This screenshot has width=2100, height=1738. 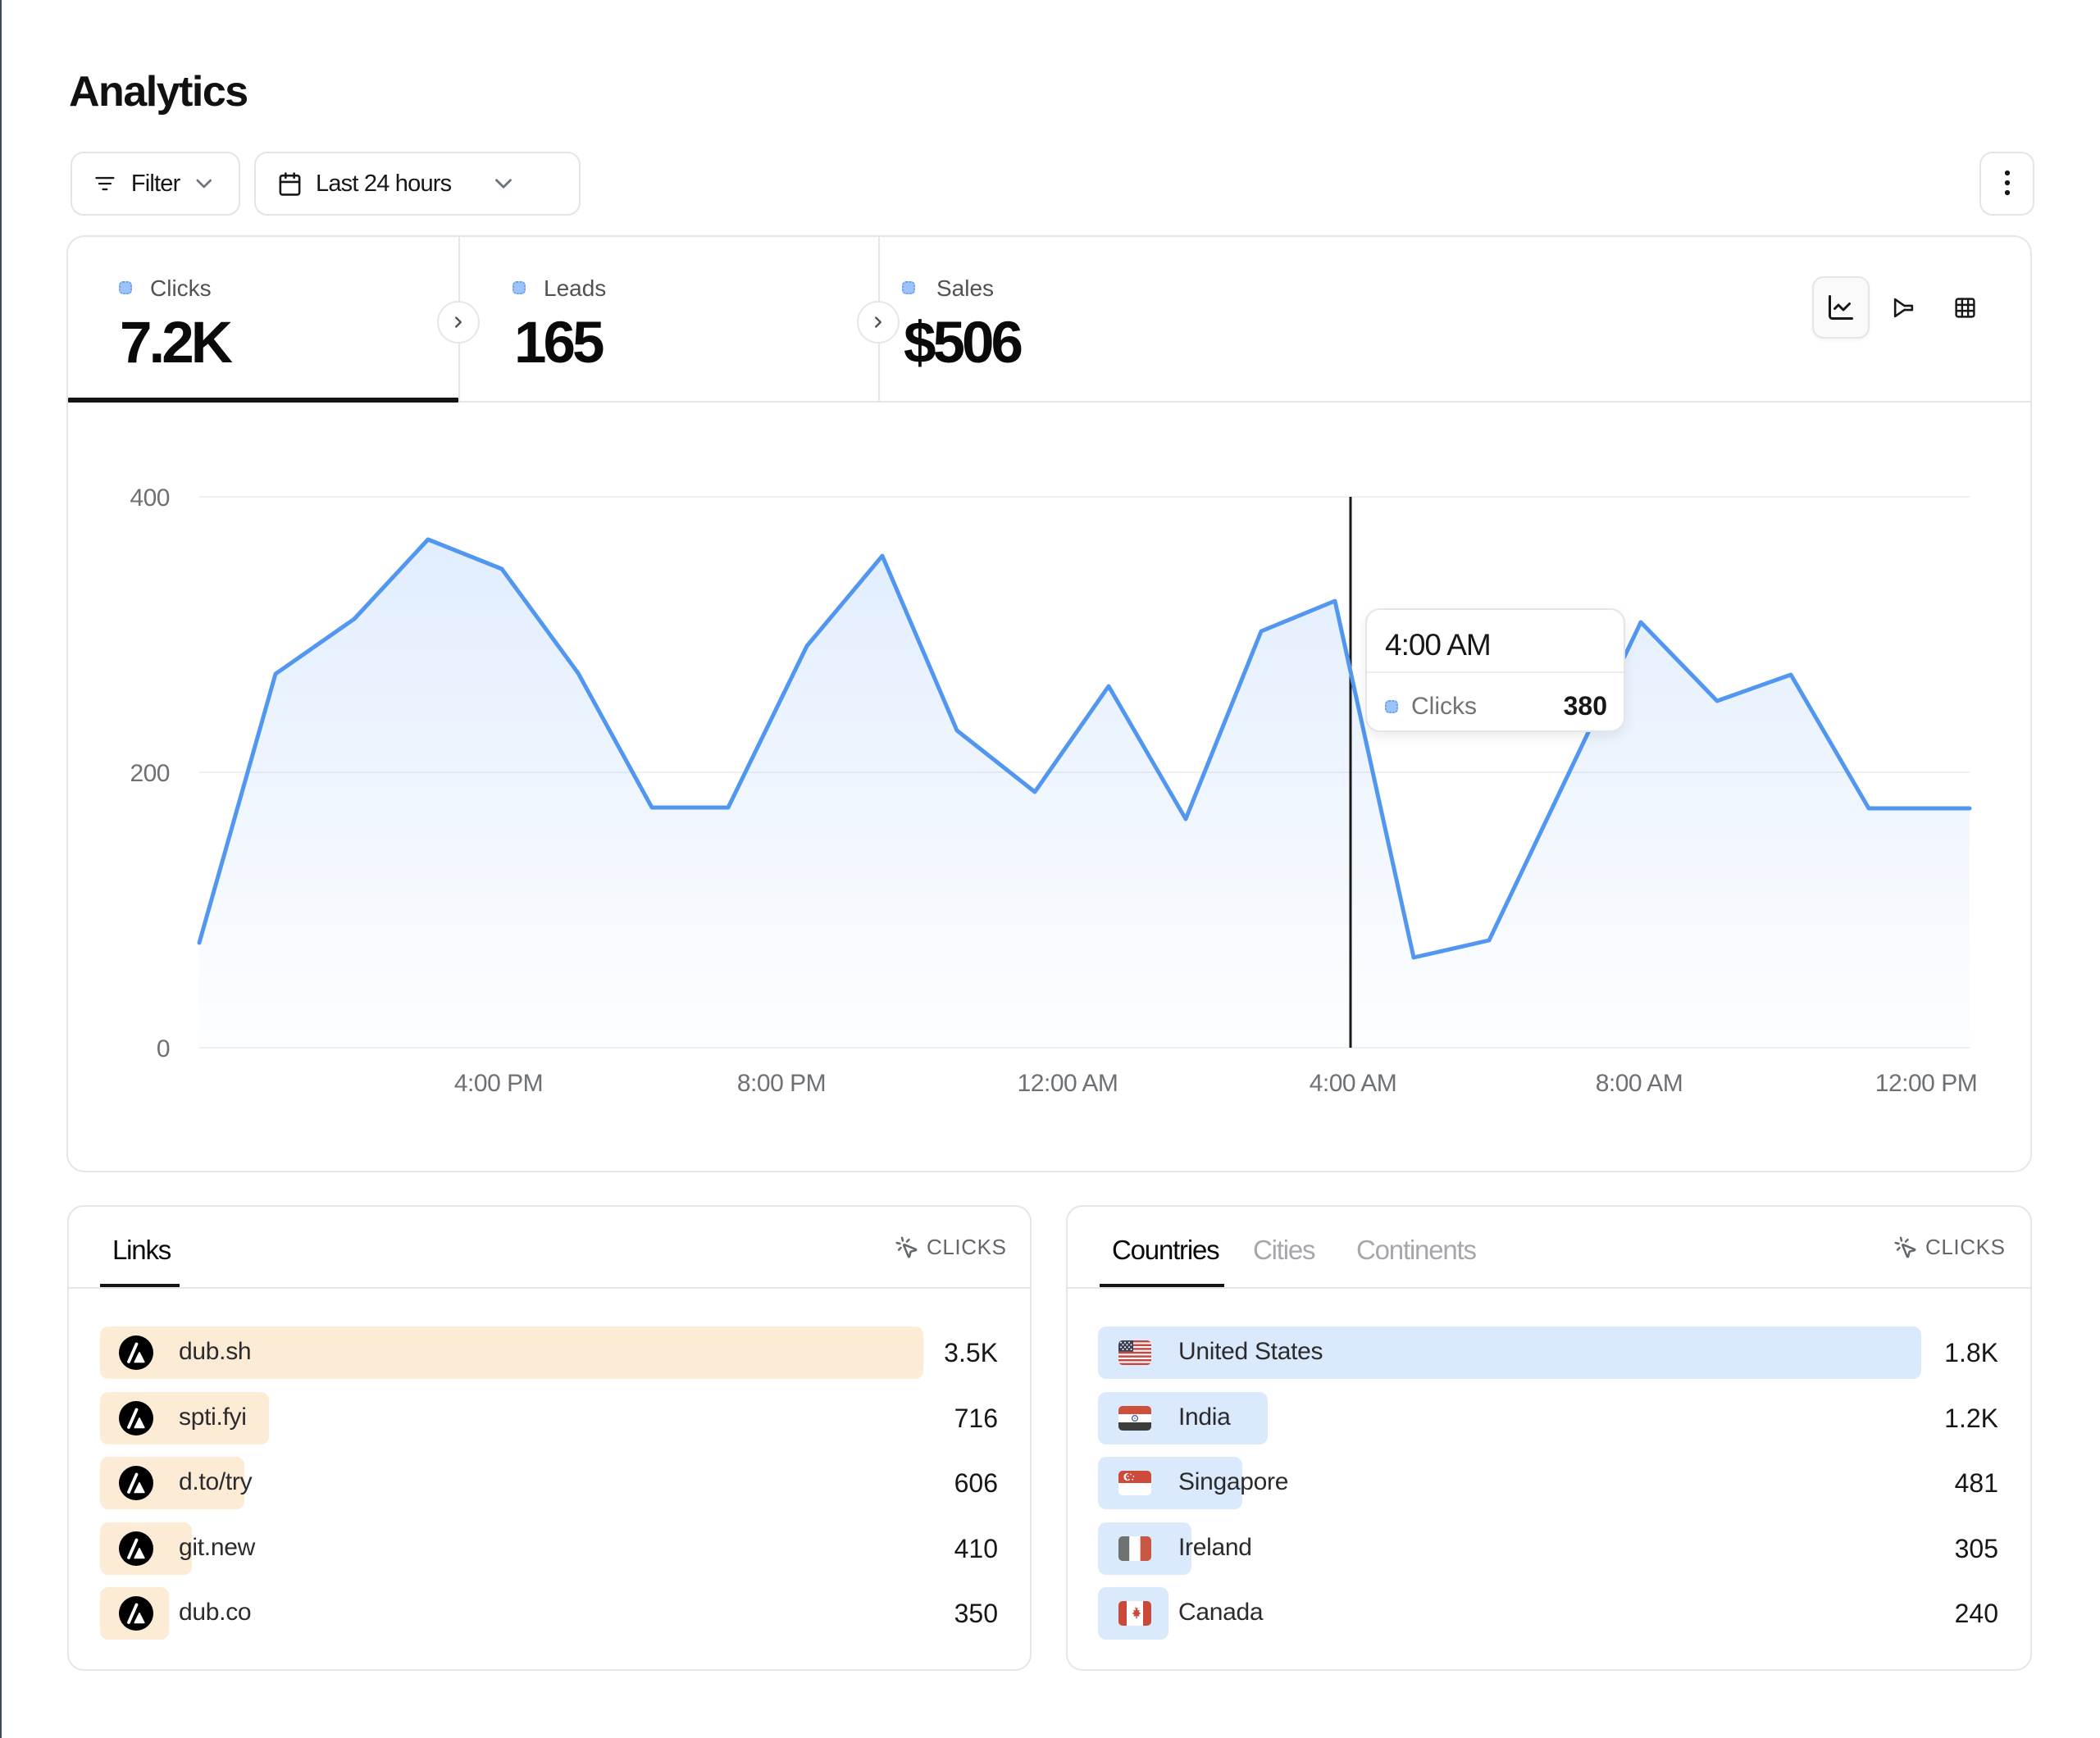 I want to click on svg-text: 12:00 PM, so click(x=1926, y=1083).